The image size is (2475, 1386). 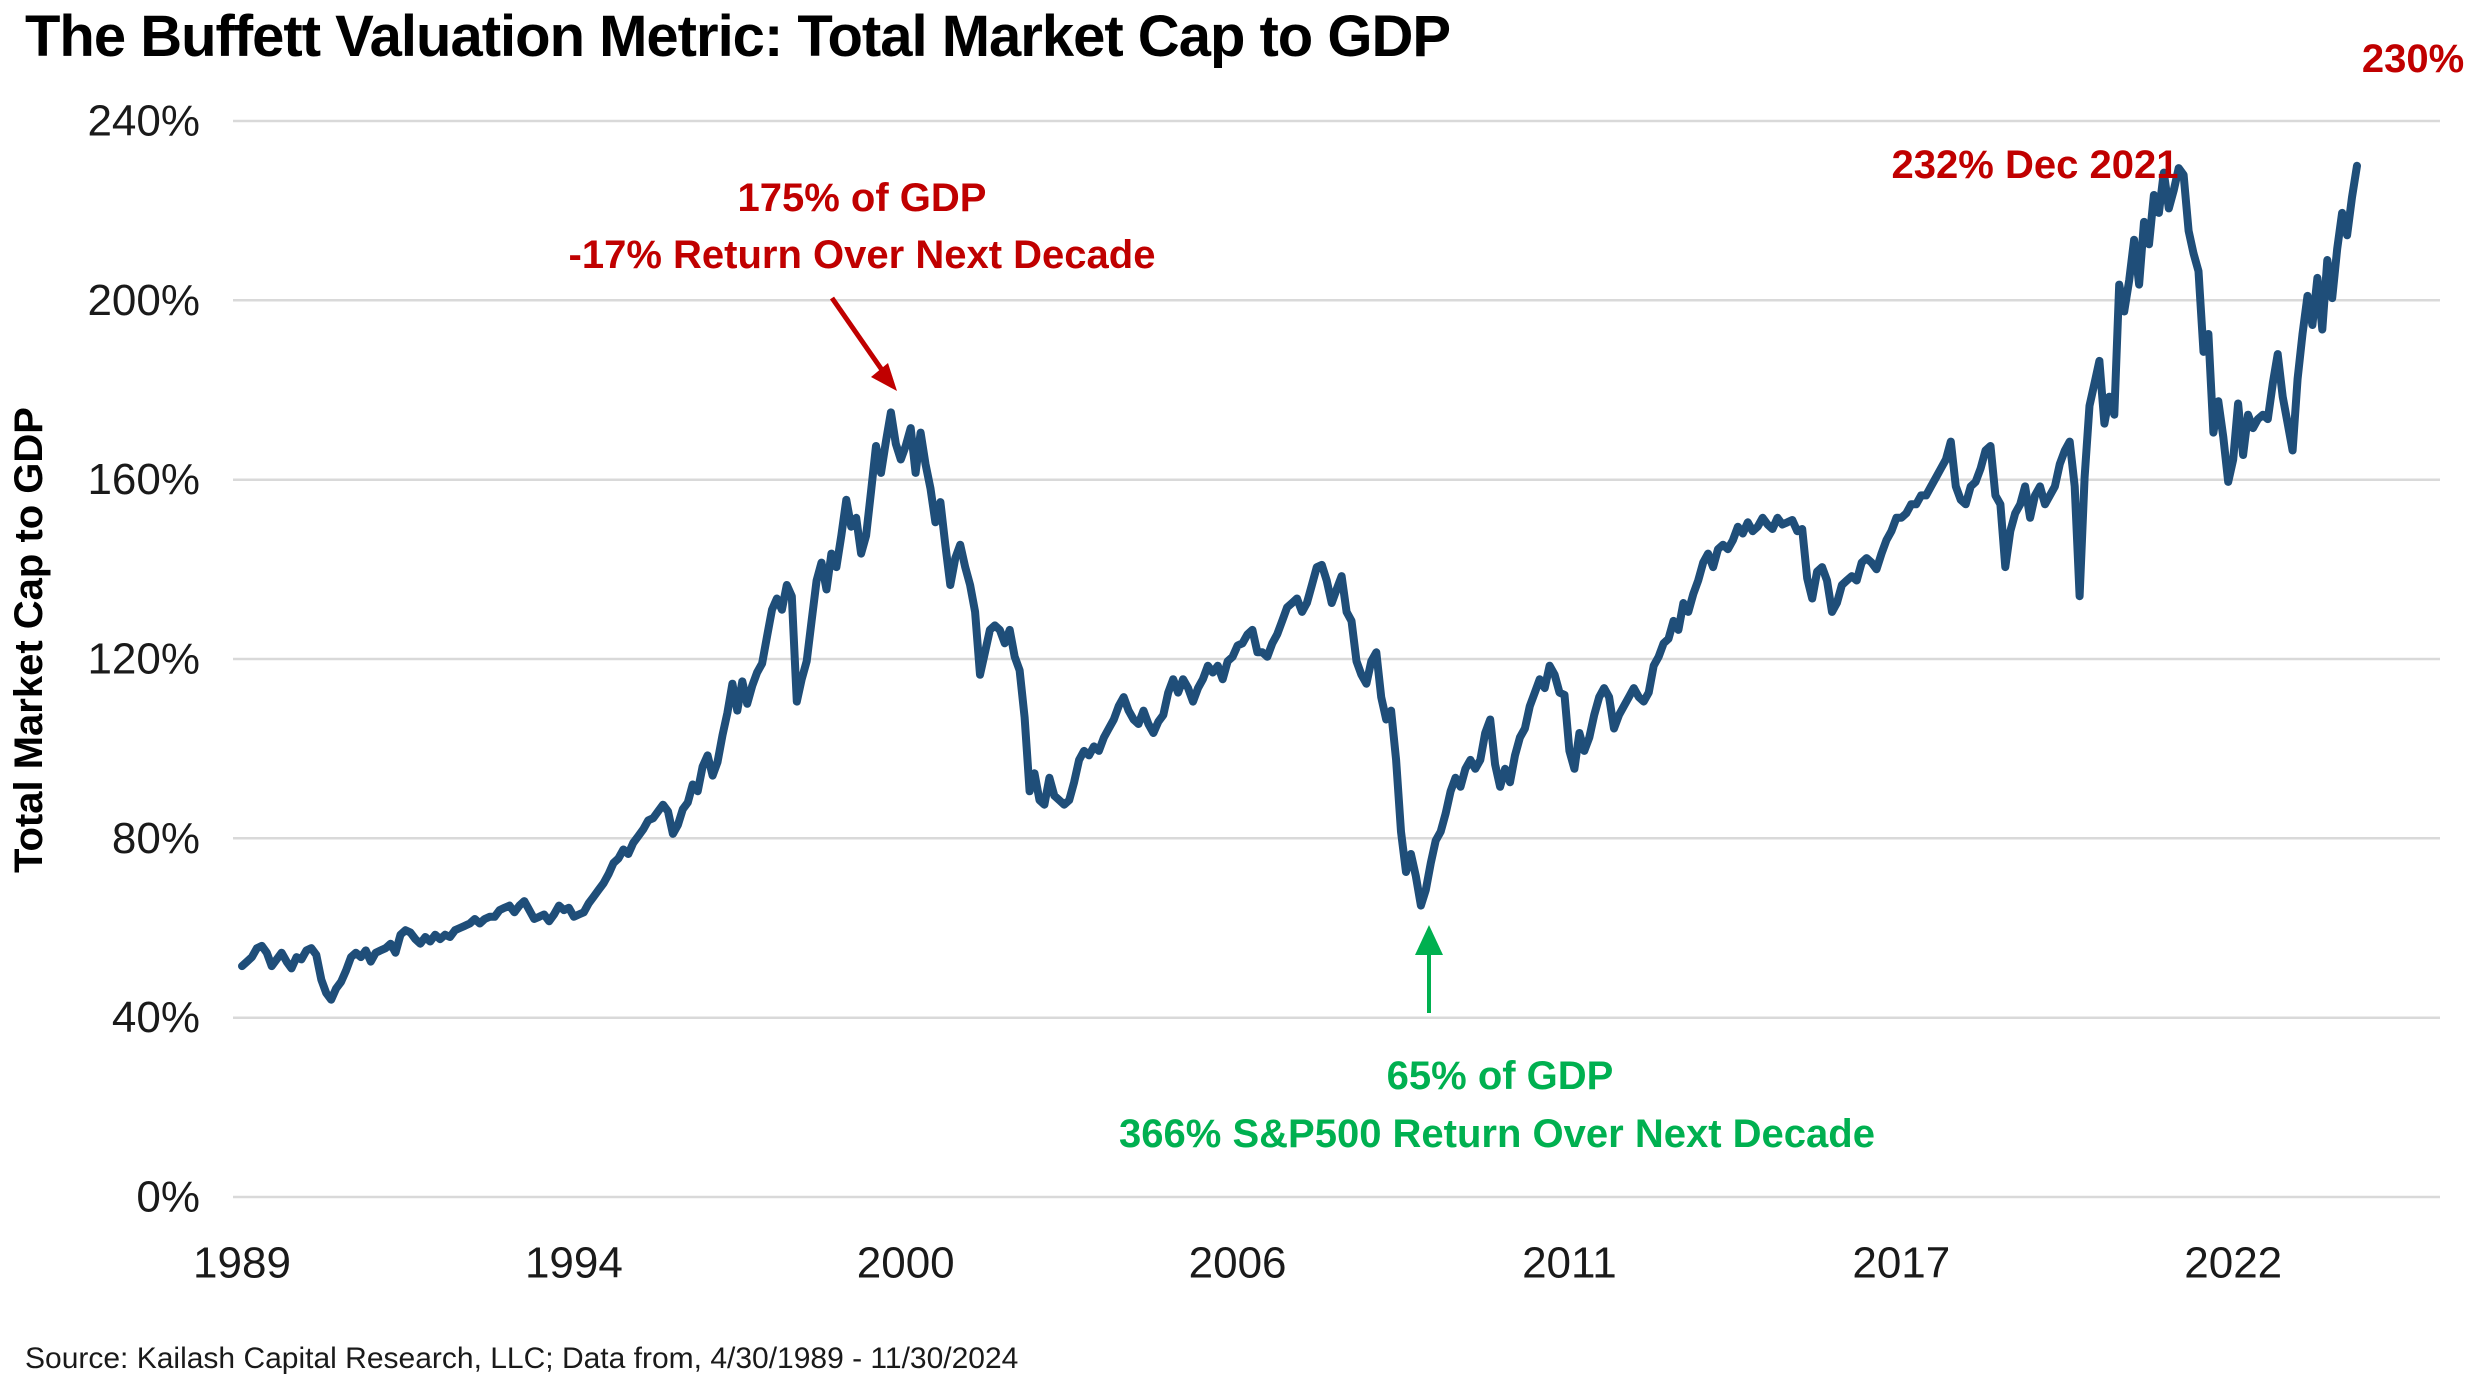 I want to click on x-tick-label: 1994, so click(x=574, y=1263).